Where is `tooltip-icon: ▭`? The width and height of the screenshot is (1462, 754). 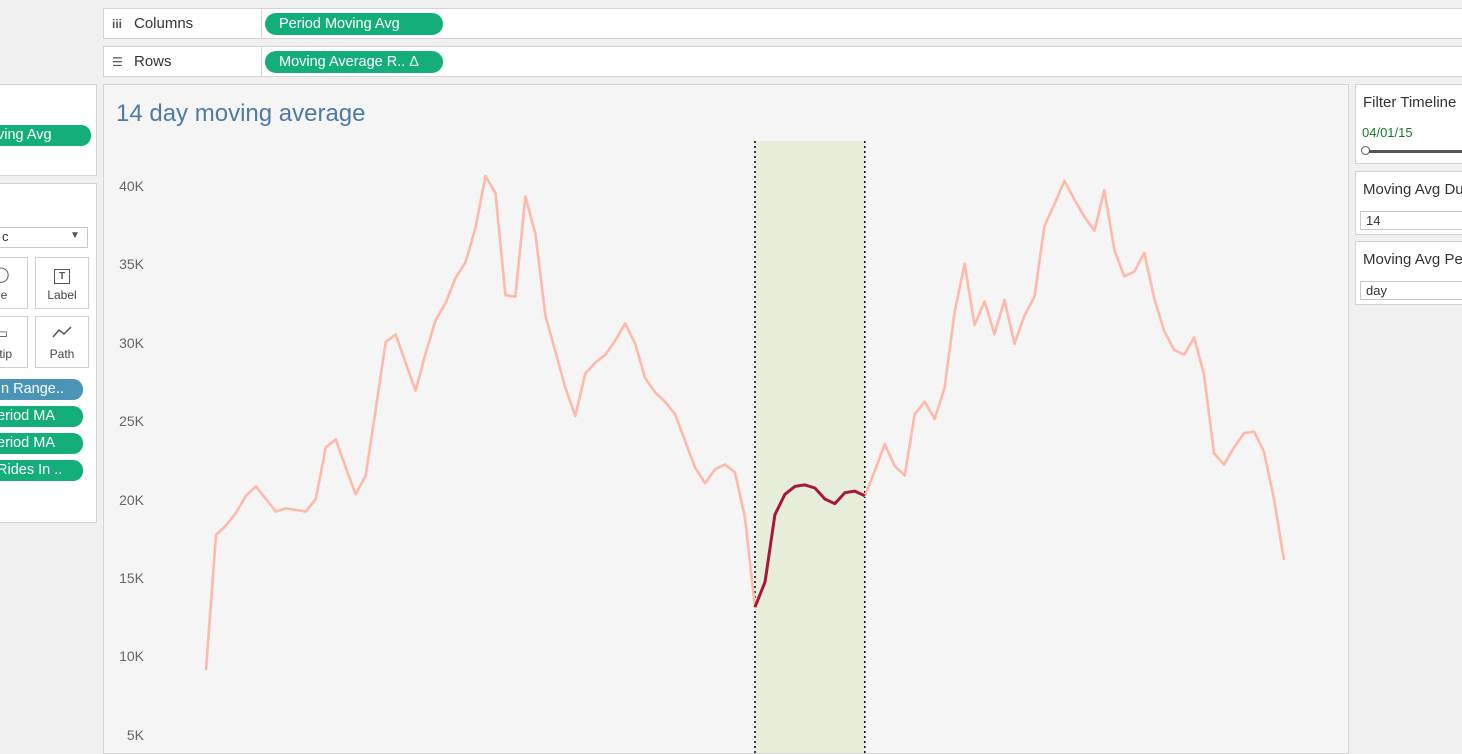
tooltip-icon: ▭ is located at coordinates (4, 333).